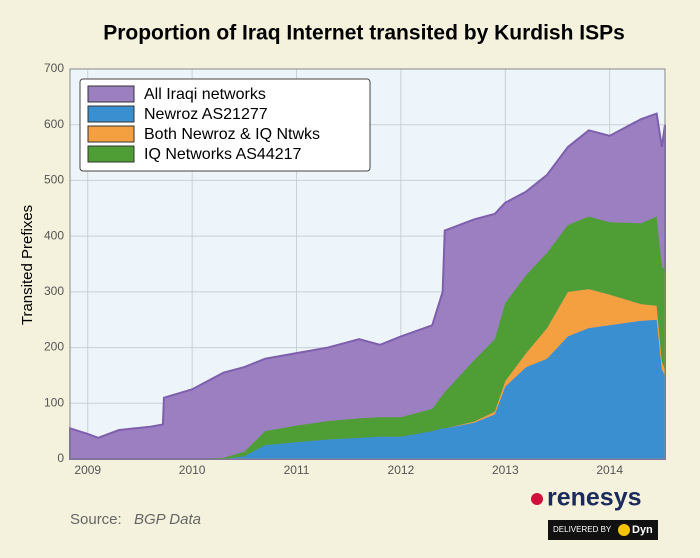 The width and height of the screenshot is (700, 558). I want to click on y-tick-label: 300, so click(54, 291).